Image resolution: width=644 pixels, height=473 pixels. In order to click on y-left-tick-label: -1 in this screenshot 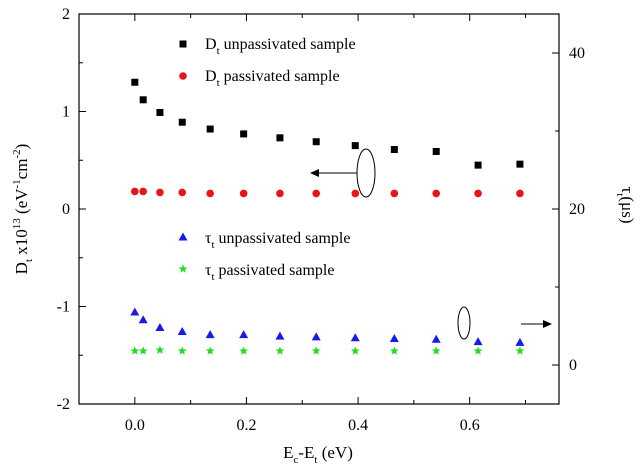, I will do `click(63, 307)`.